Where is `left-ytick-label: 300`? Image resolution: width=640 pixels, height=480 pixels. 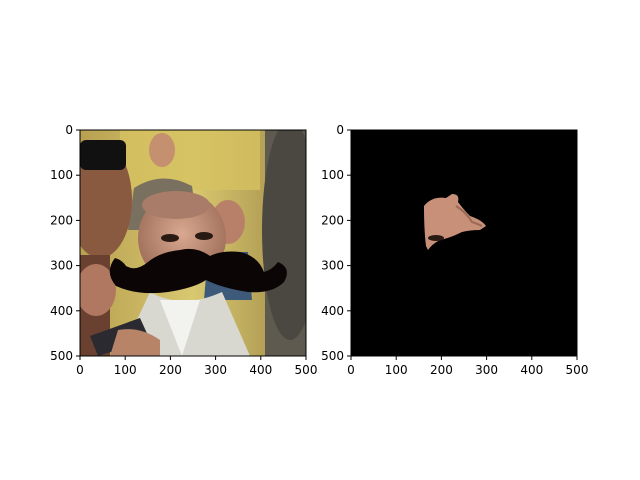 left-ytick-label: 300 is located at coordinates (61, 266).